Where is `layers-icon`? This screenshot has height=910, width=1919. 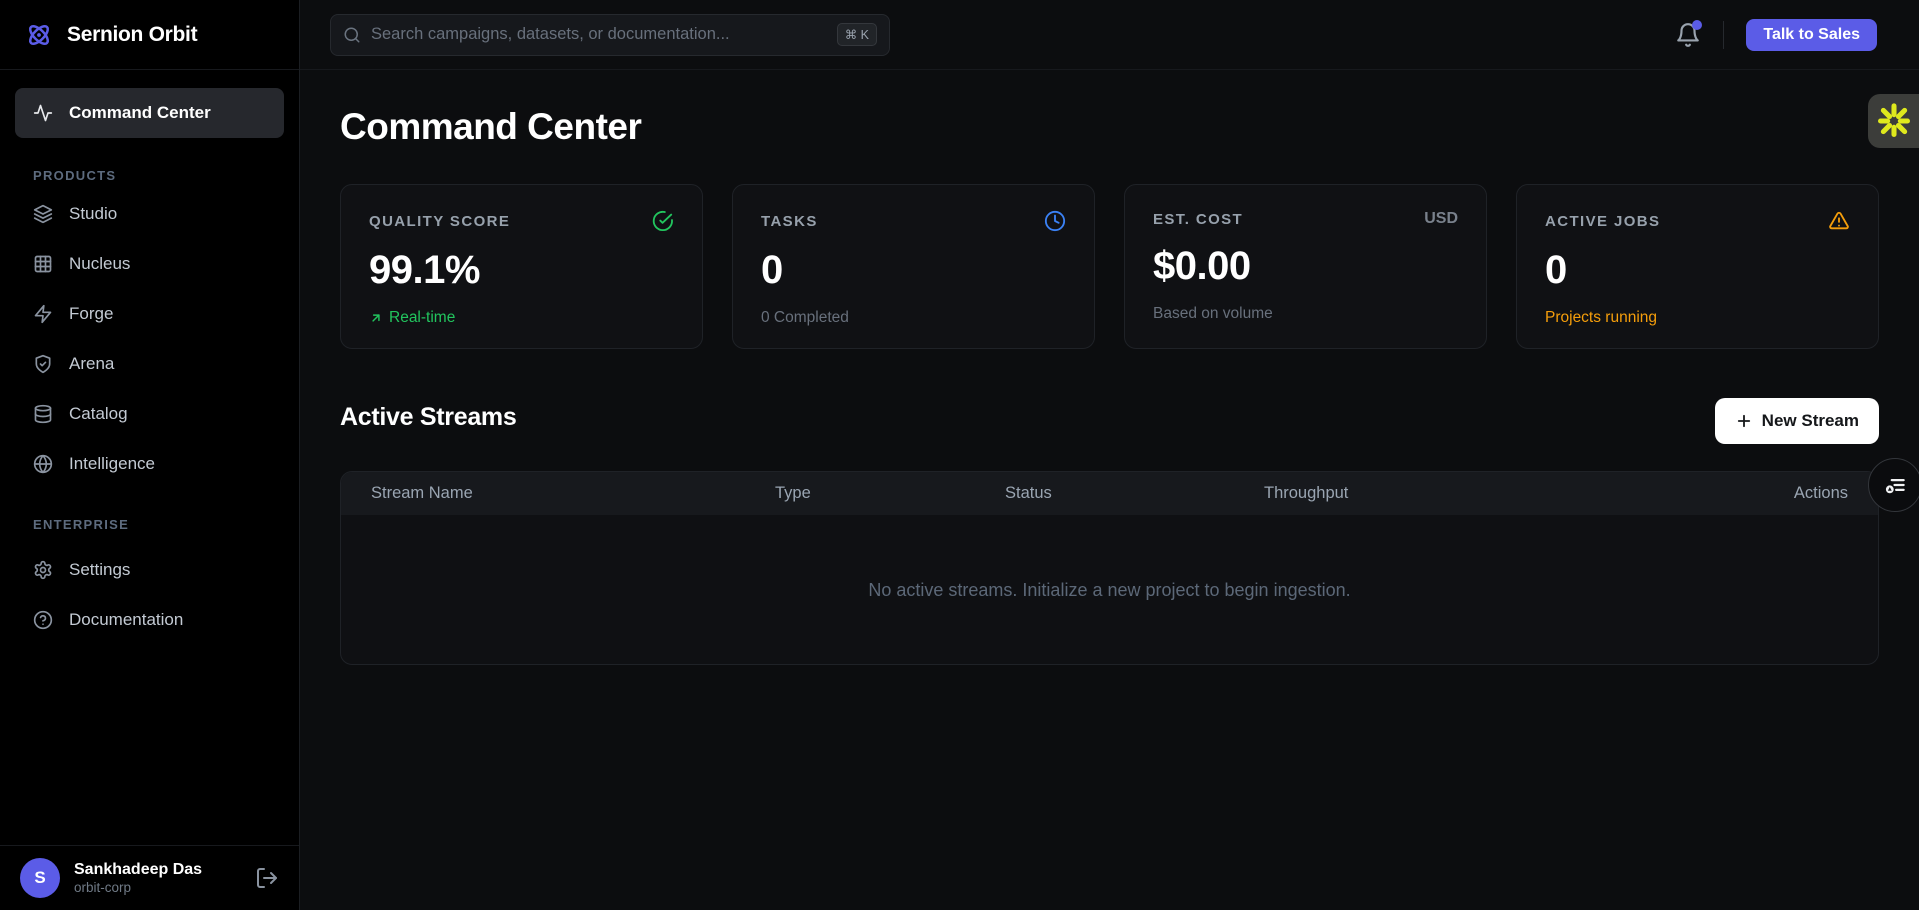 layers-icon is located at coordinates (43, 214).